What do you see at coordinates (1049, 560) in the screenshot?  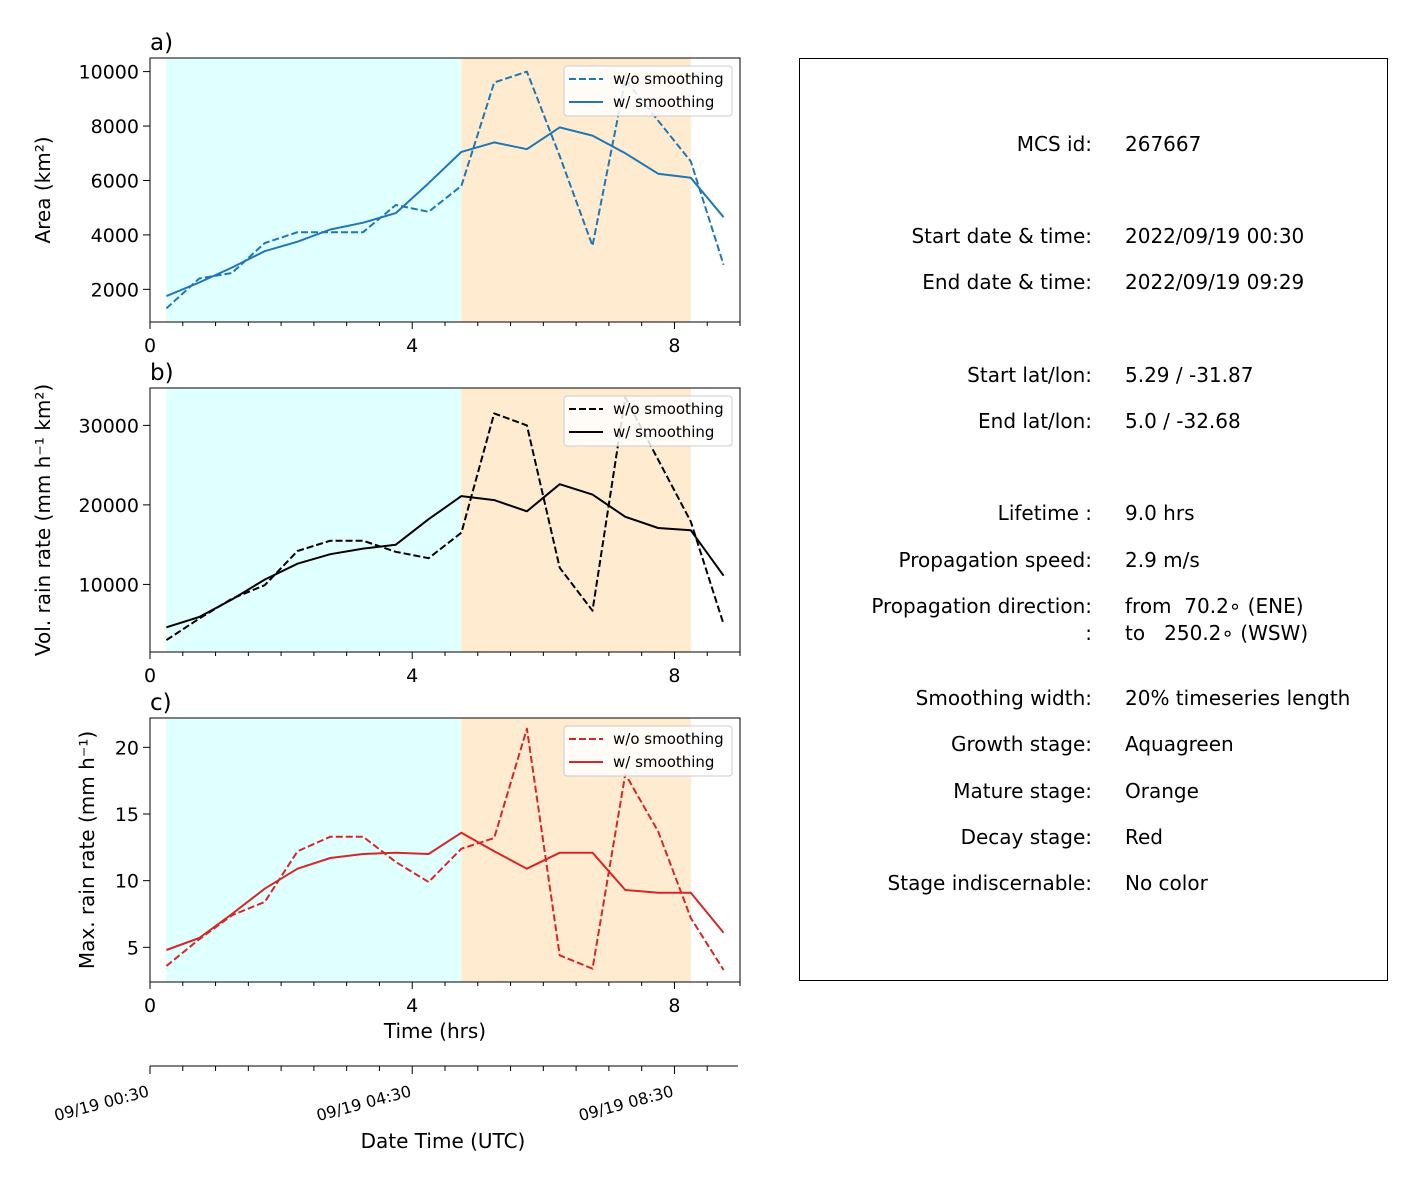 I see `info-row-propagation-speed: Propagation speed: 2.9 m/s` at bounding box center [1049, 560].